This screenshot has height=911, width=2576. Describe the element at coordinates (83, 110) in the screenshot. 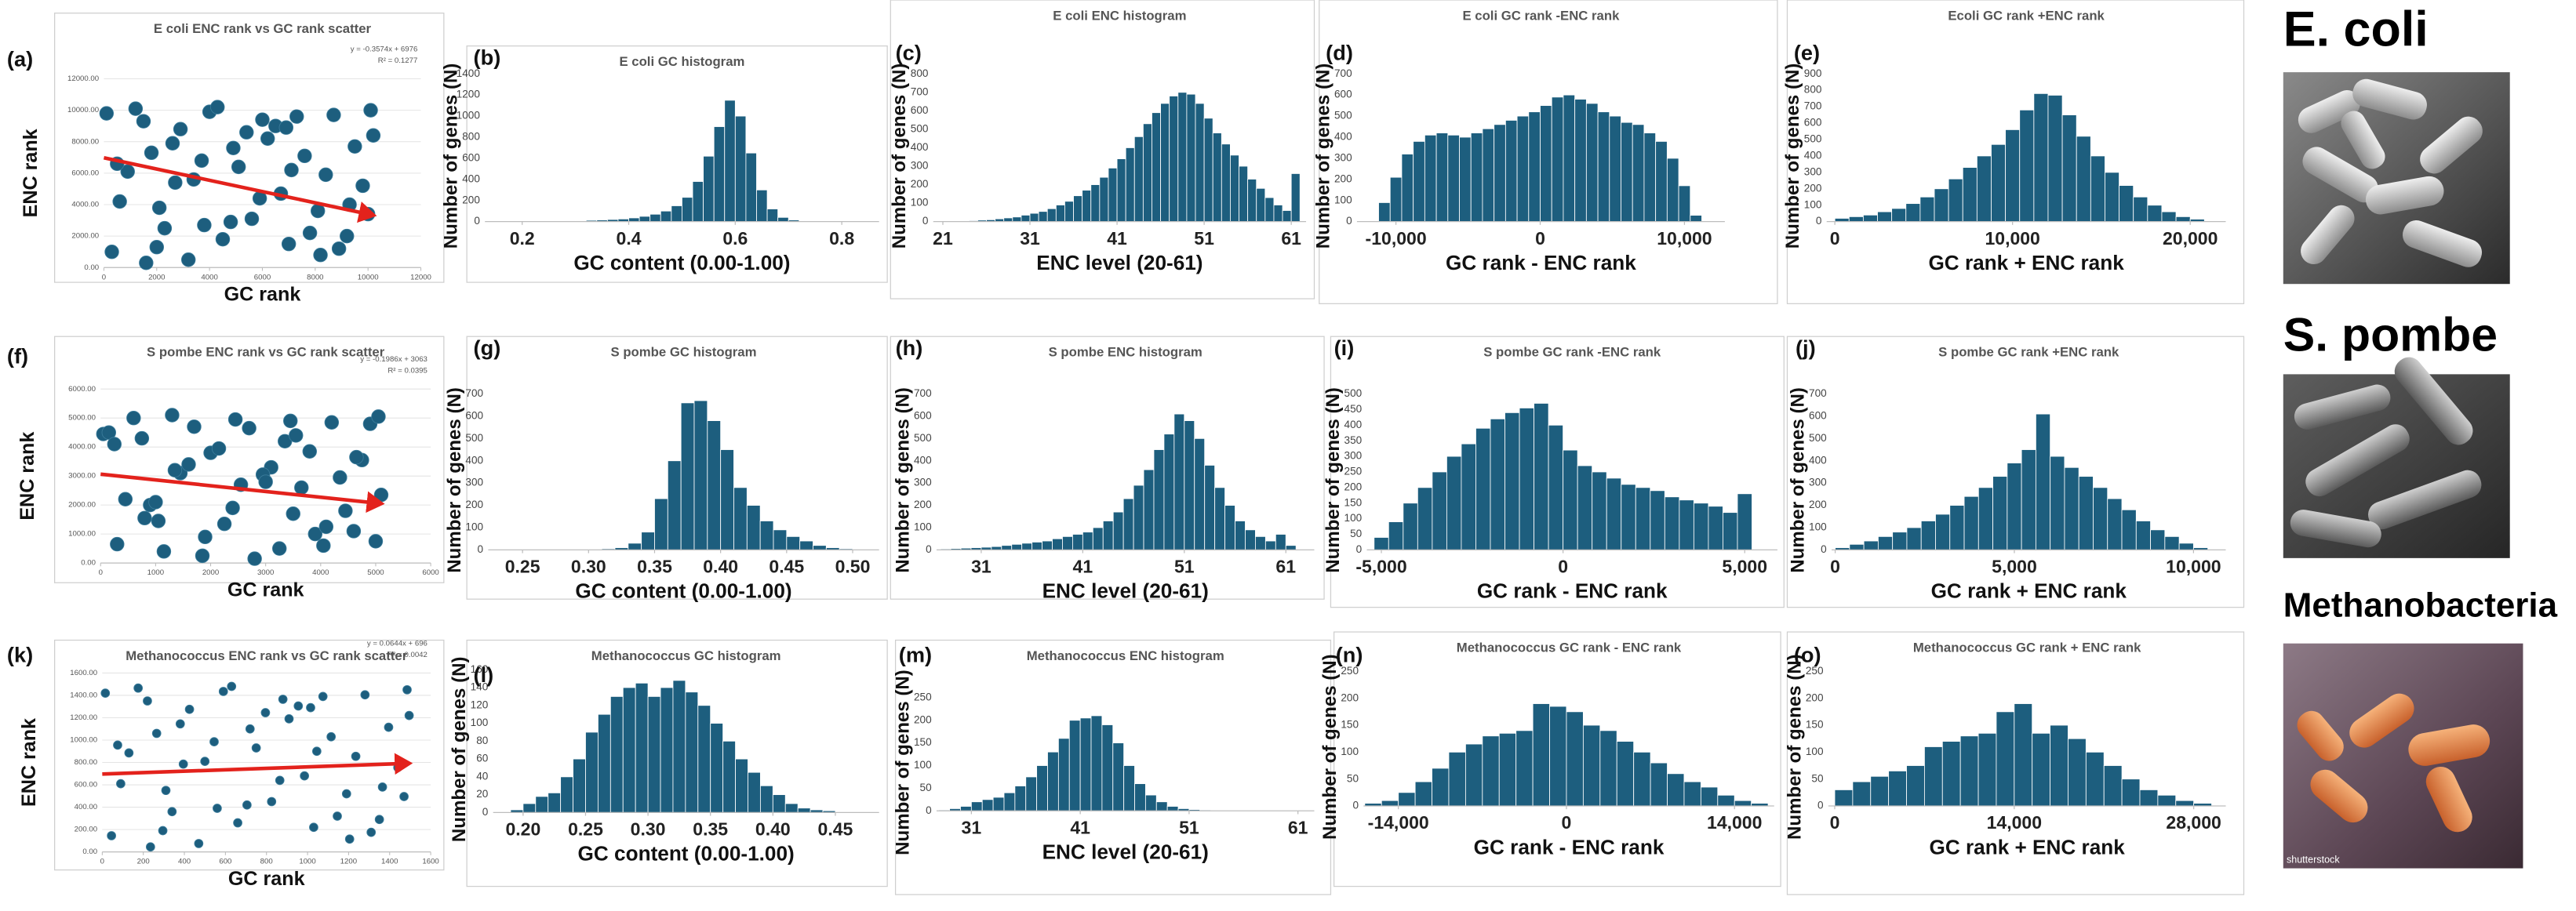

I see `y-tick-label: 10000.00` at that location.